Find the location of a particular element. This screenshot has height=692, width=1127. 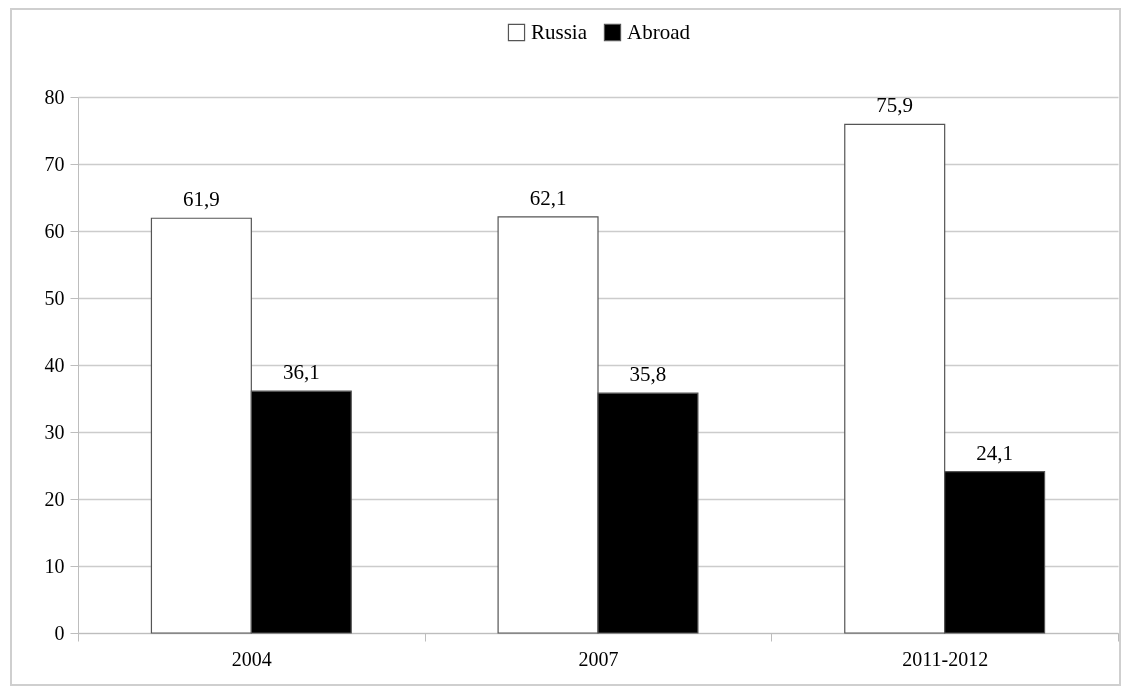

data-label: 62,1 is located at coordinates (548, 197).